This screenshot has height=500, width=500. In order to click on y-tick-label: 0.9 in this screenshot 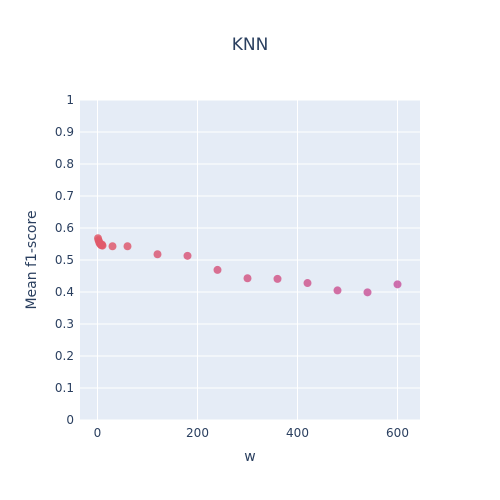, I will do `click(64, 132)`.